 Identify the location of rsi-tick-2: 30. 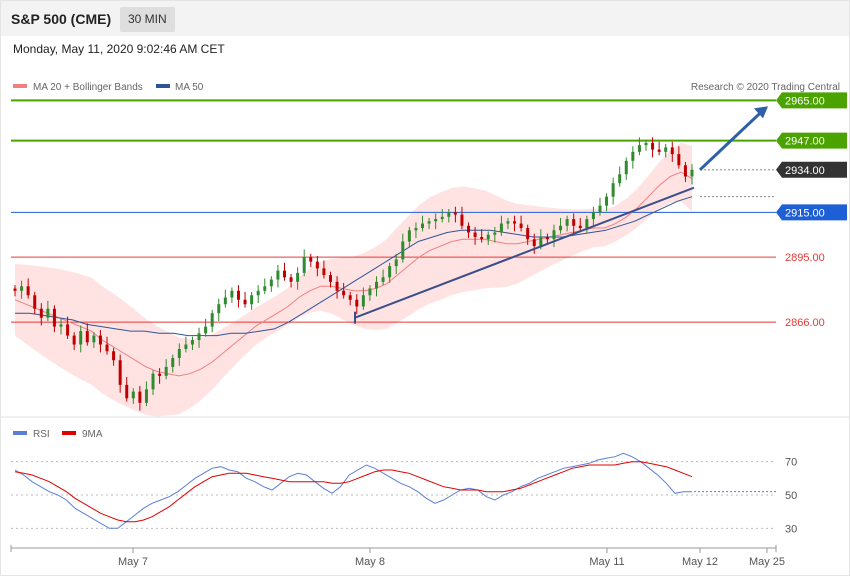
(791, 529).